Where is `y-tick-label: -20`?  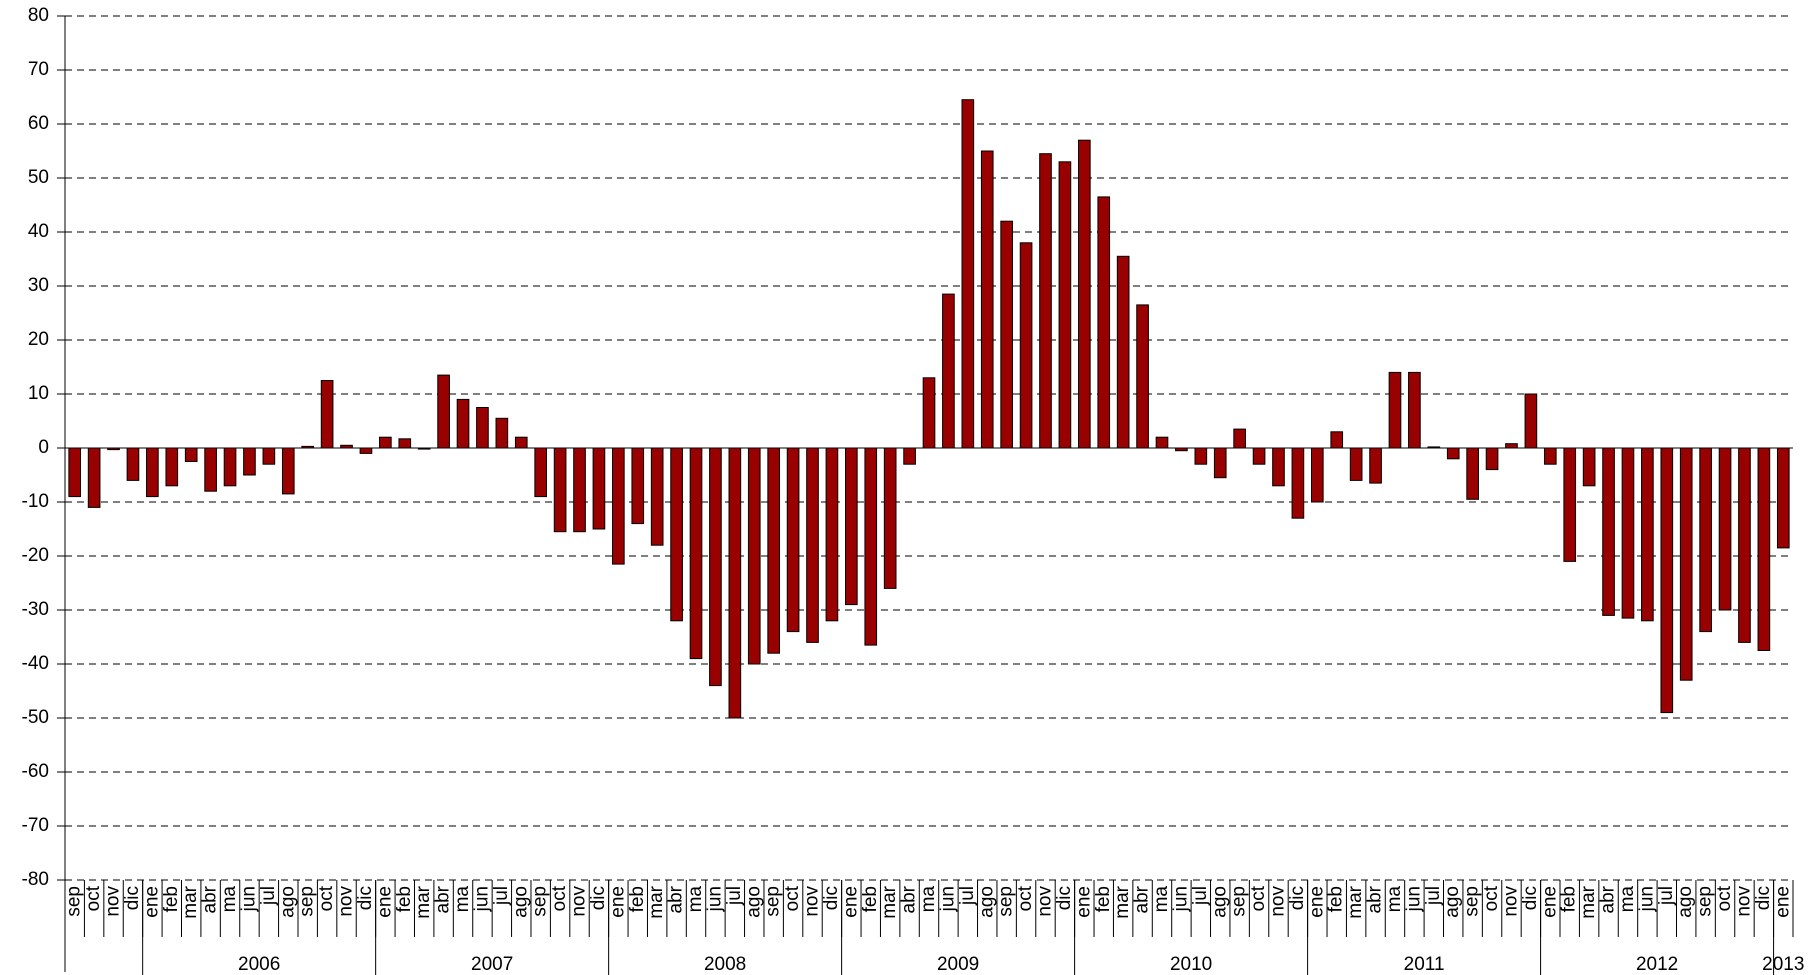
y-tick-label: -20 is located at coordinates (35, 555).